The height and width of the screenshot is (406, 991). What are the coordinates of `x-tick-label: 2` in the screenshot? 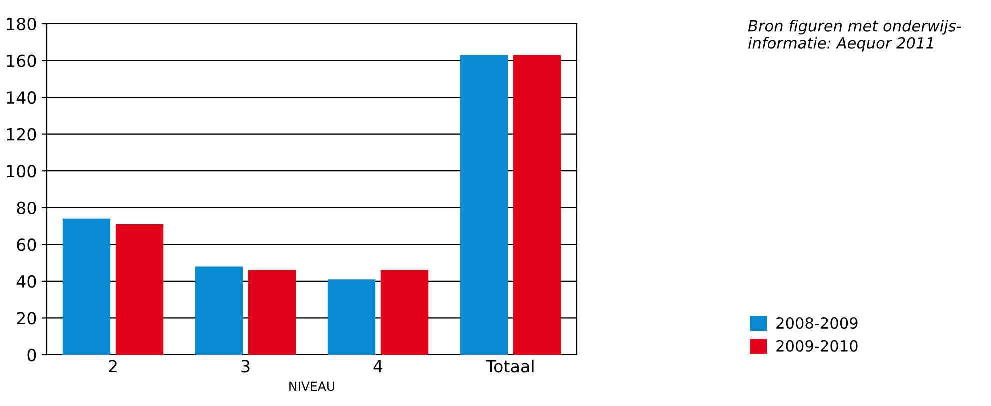 It's located at (113, 366).